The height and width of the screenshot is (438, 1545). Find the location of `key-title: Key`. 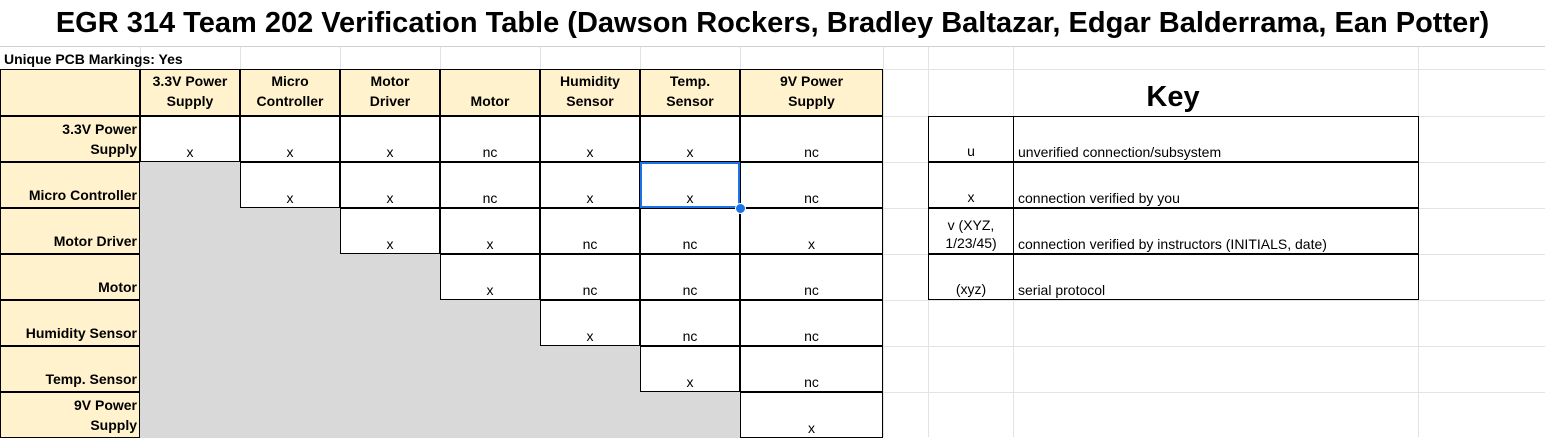

key-title: Key is located at coordinates (1173, 96).